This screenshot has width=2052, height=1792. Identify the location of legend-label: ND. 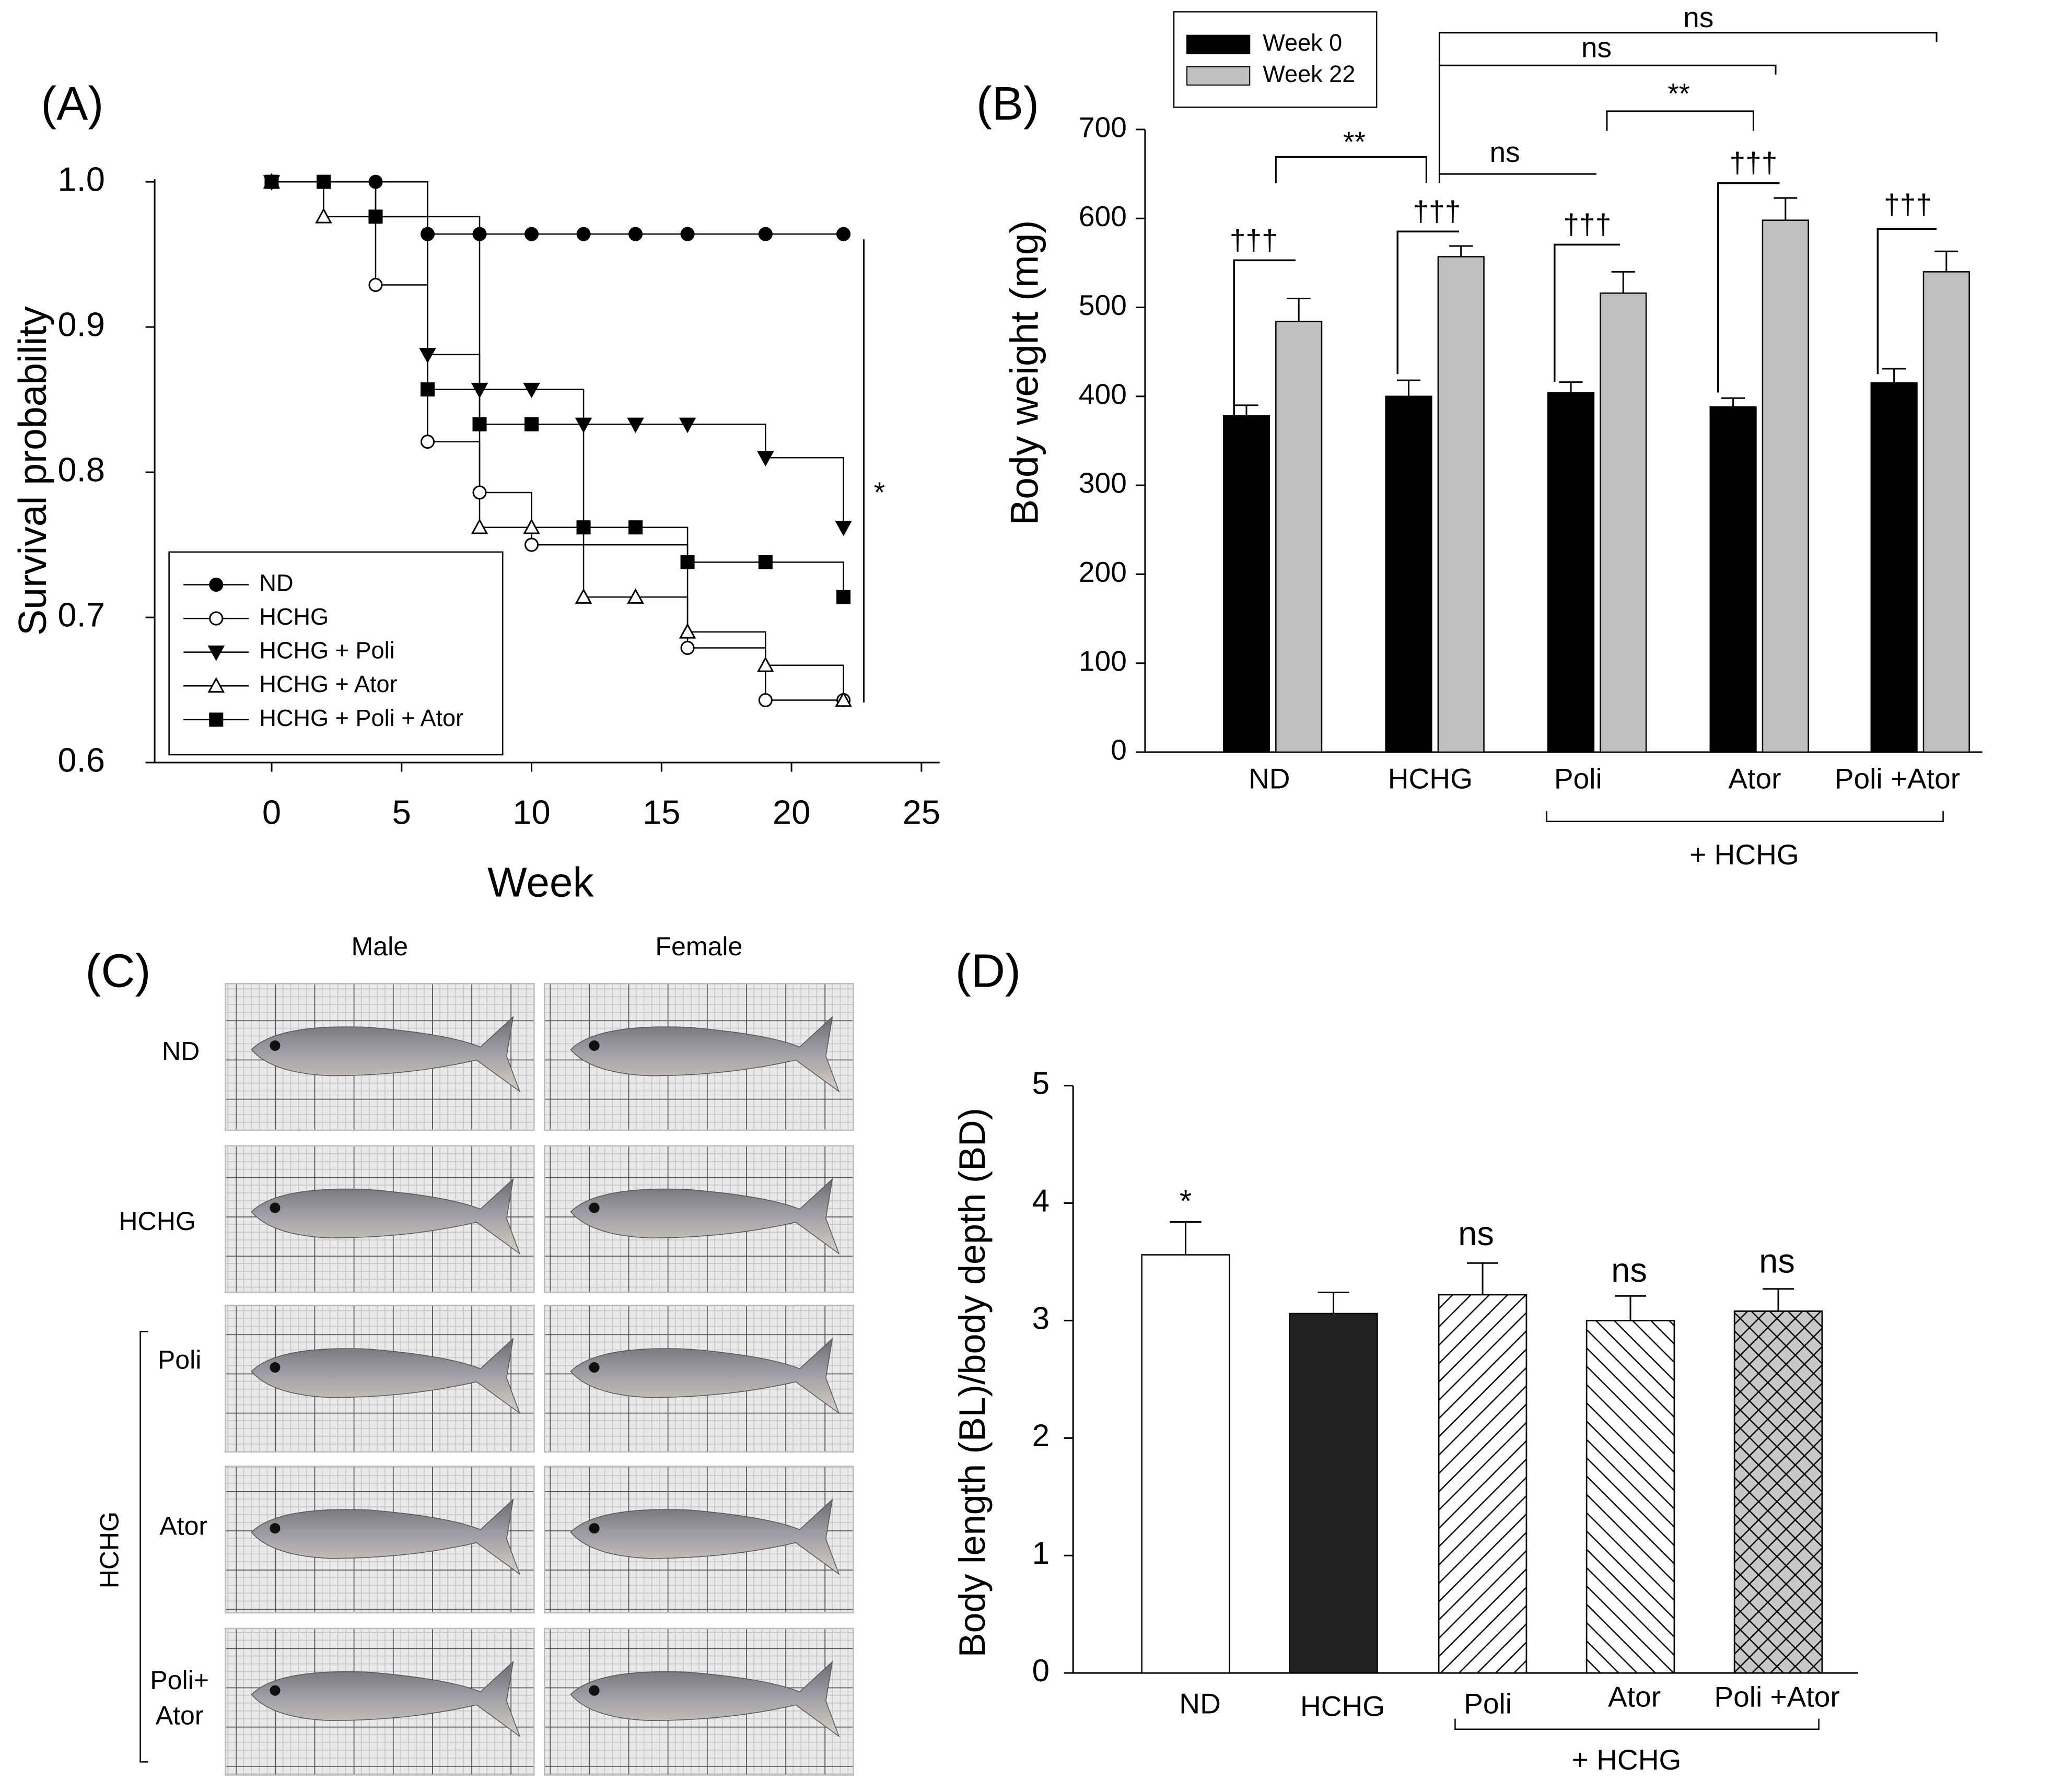
(276, 583).